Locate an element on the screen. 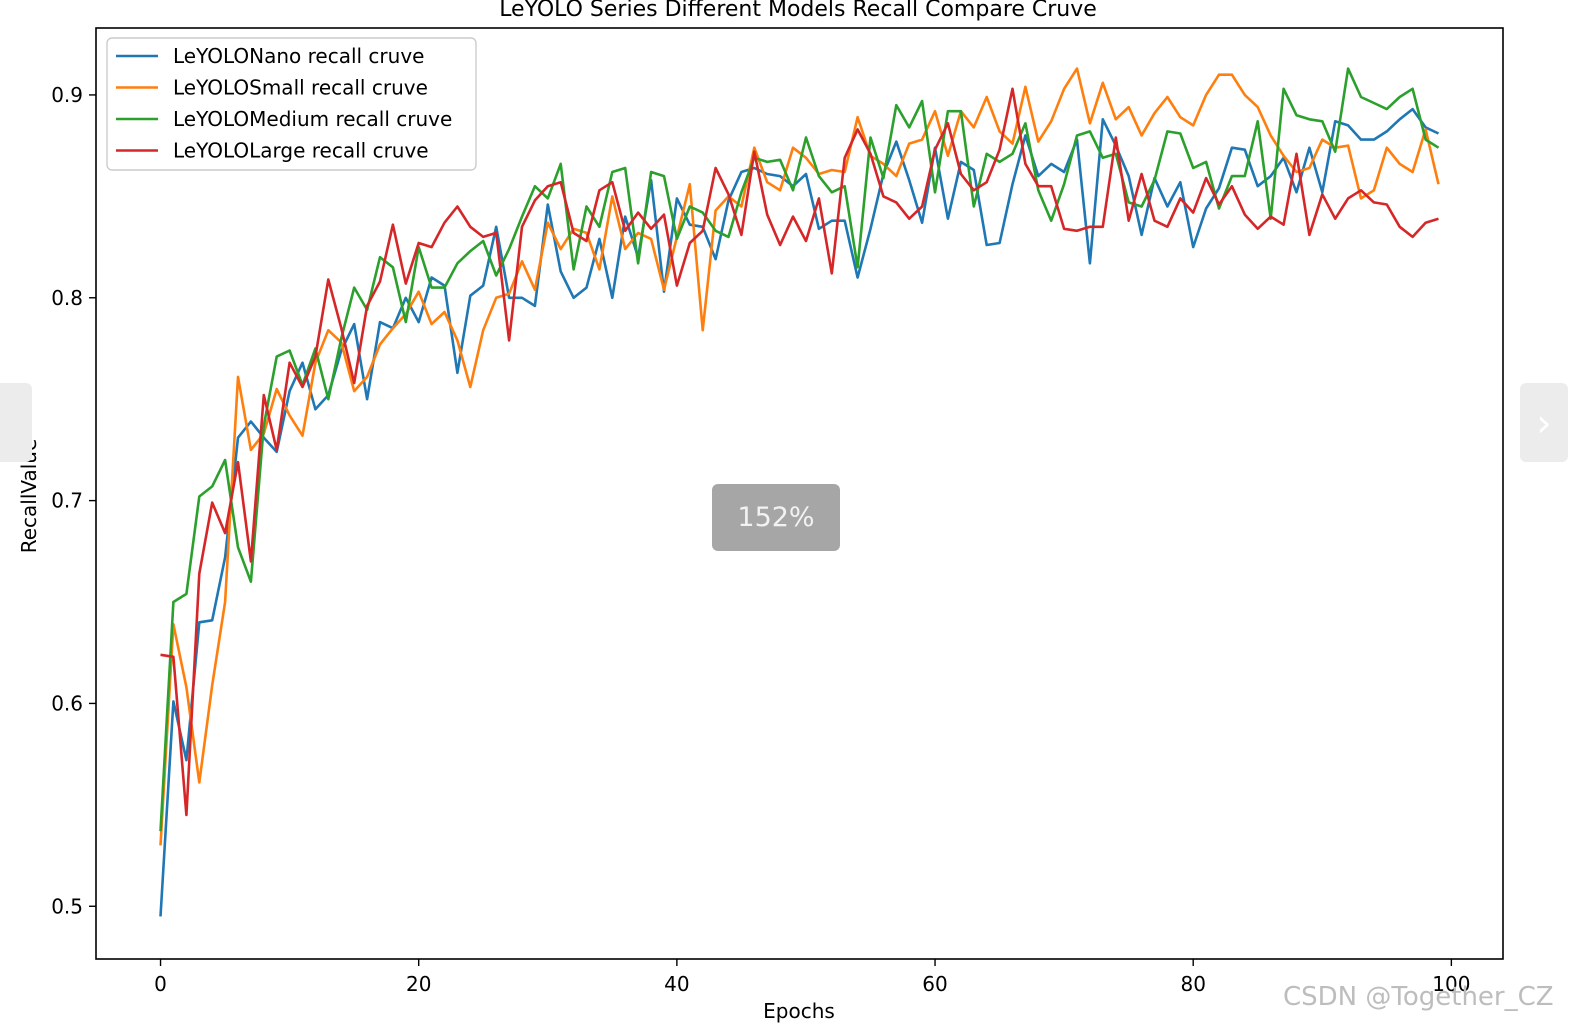 This screenshot has width=1575, height=1029. x-tick-label: 20 is located at coordinates (418, 984).